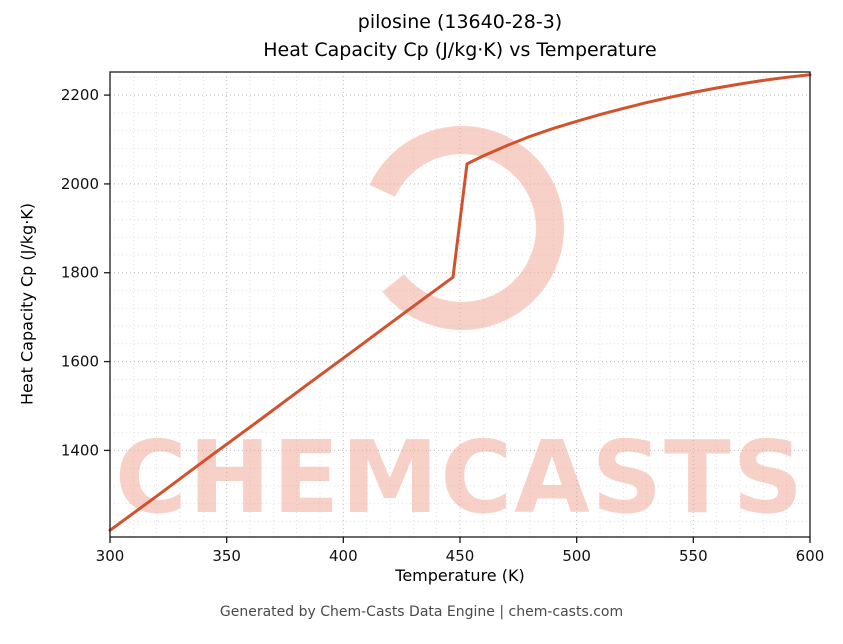  I want to click on y-axis-label: Heat Capacity Cp (J/kg·K), so click(27, 304).